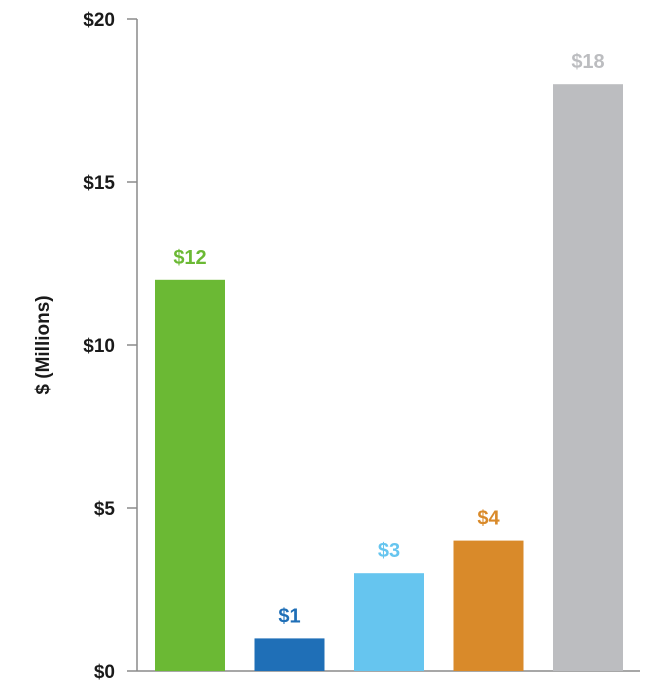  Describe the element at coordinates (99, 20) in the screenshot. I see `y-tick-label: $20` at that location.